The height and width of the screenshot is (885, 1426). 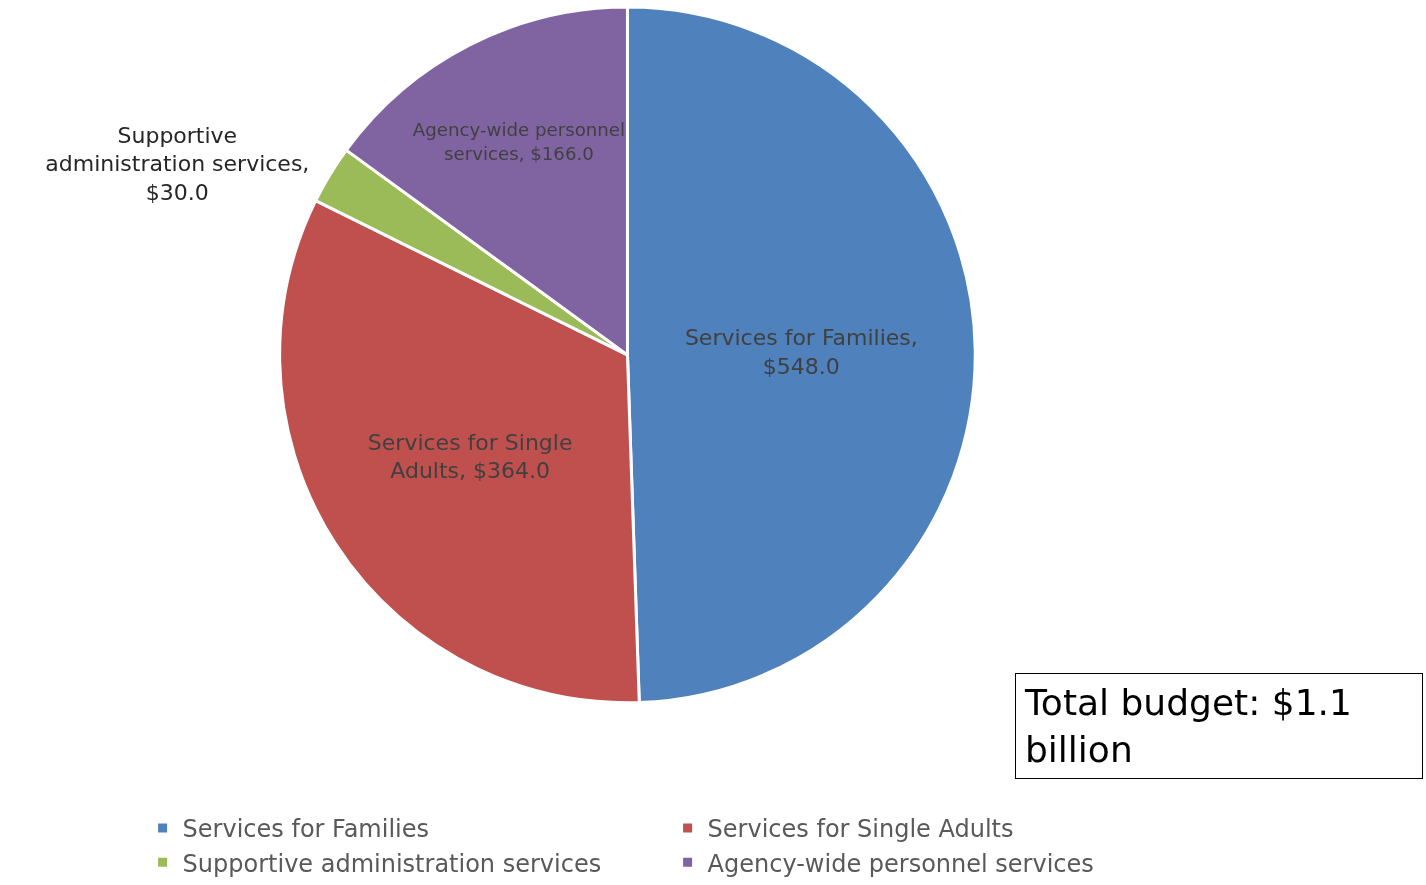 I want to click on legend-label: Supportive administration services, so click(x=392, y=863).